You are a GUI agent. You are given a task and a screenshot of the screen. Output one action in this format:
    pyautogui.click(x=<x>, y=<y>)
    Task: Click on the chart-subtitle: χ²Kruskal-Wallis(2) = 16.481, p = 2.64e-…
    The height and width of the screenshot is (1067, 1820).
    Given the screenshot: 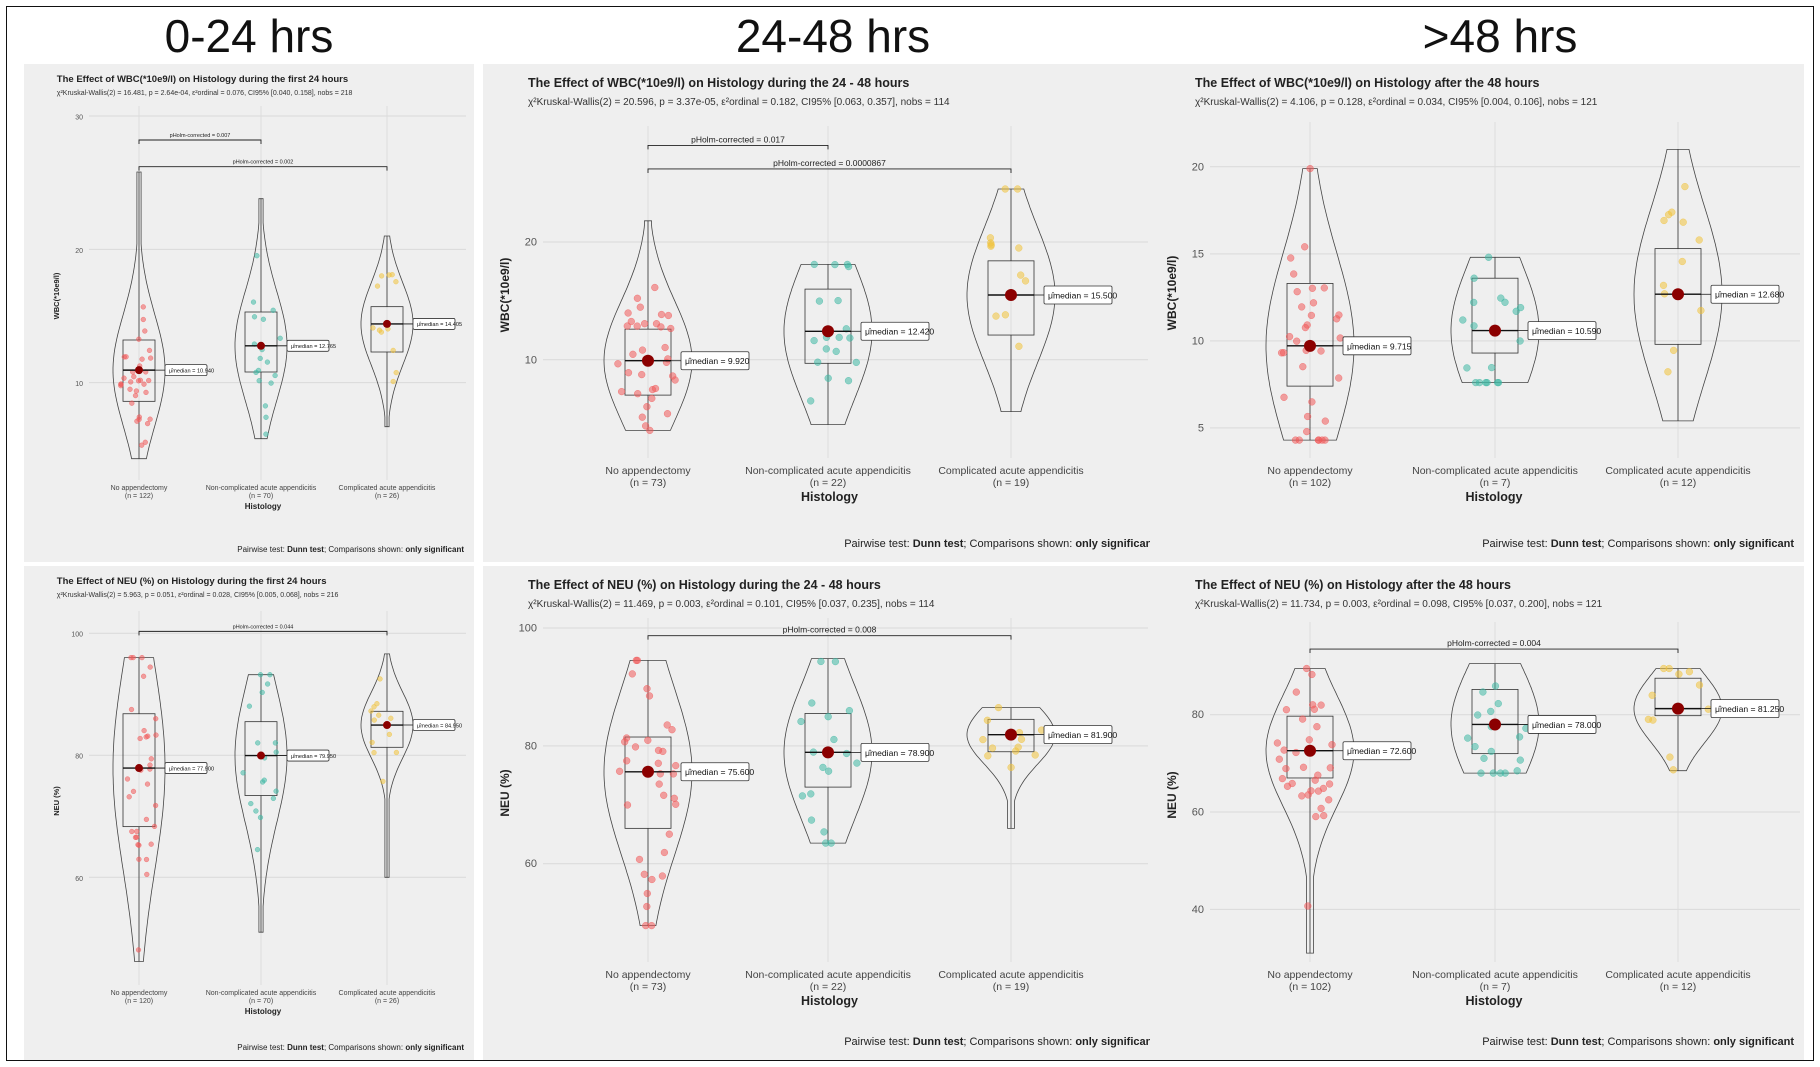 What is the action you would take?
    pyautogui.click(x=204, y=93)
    